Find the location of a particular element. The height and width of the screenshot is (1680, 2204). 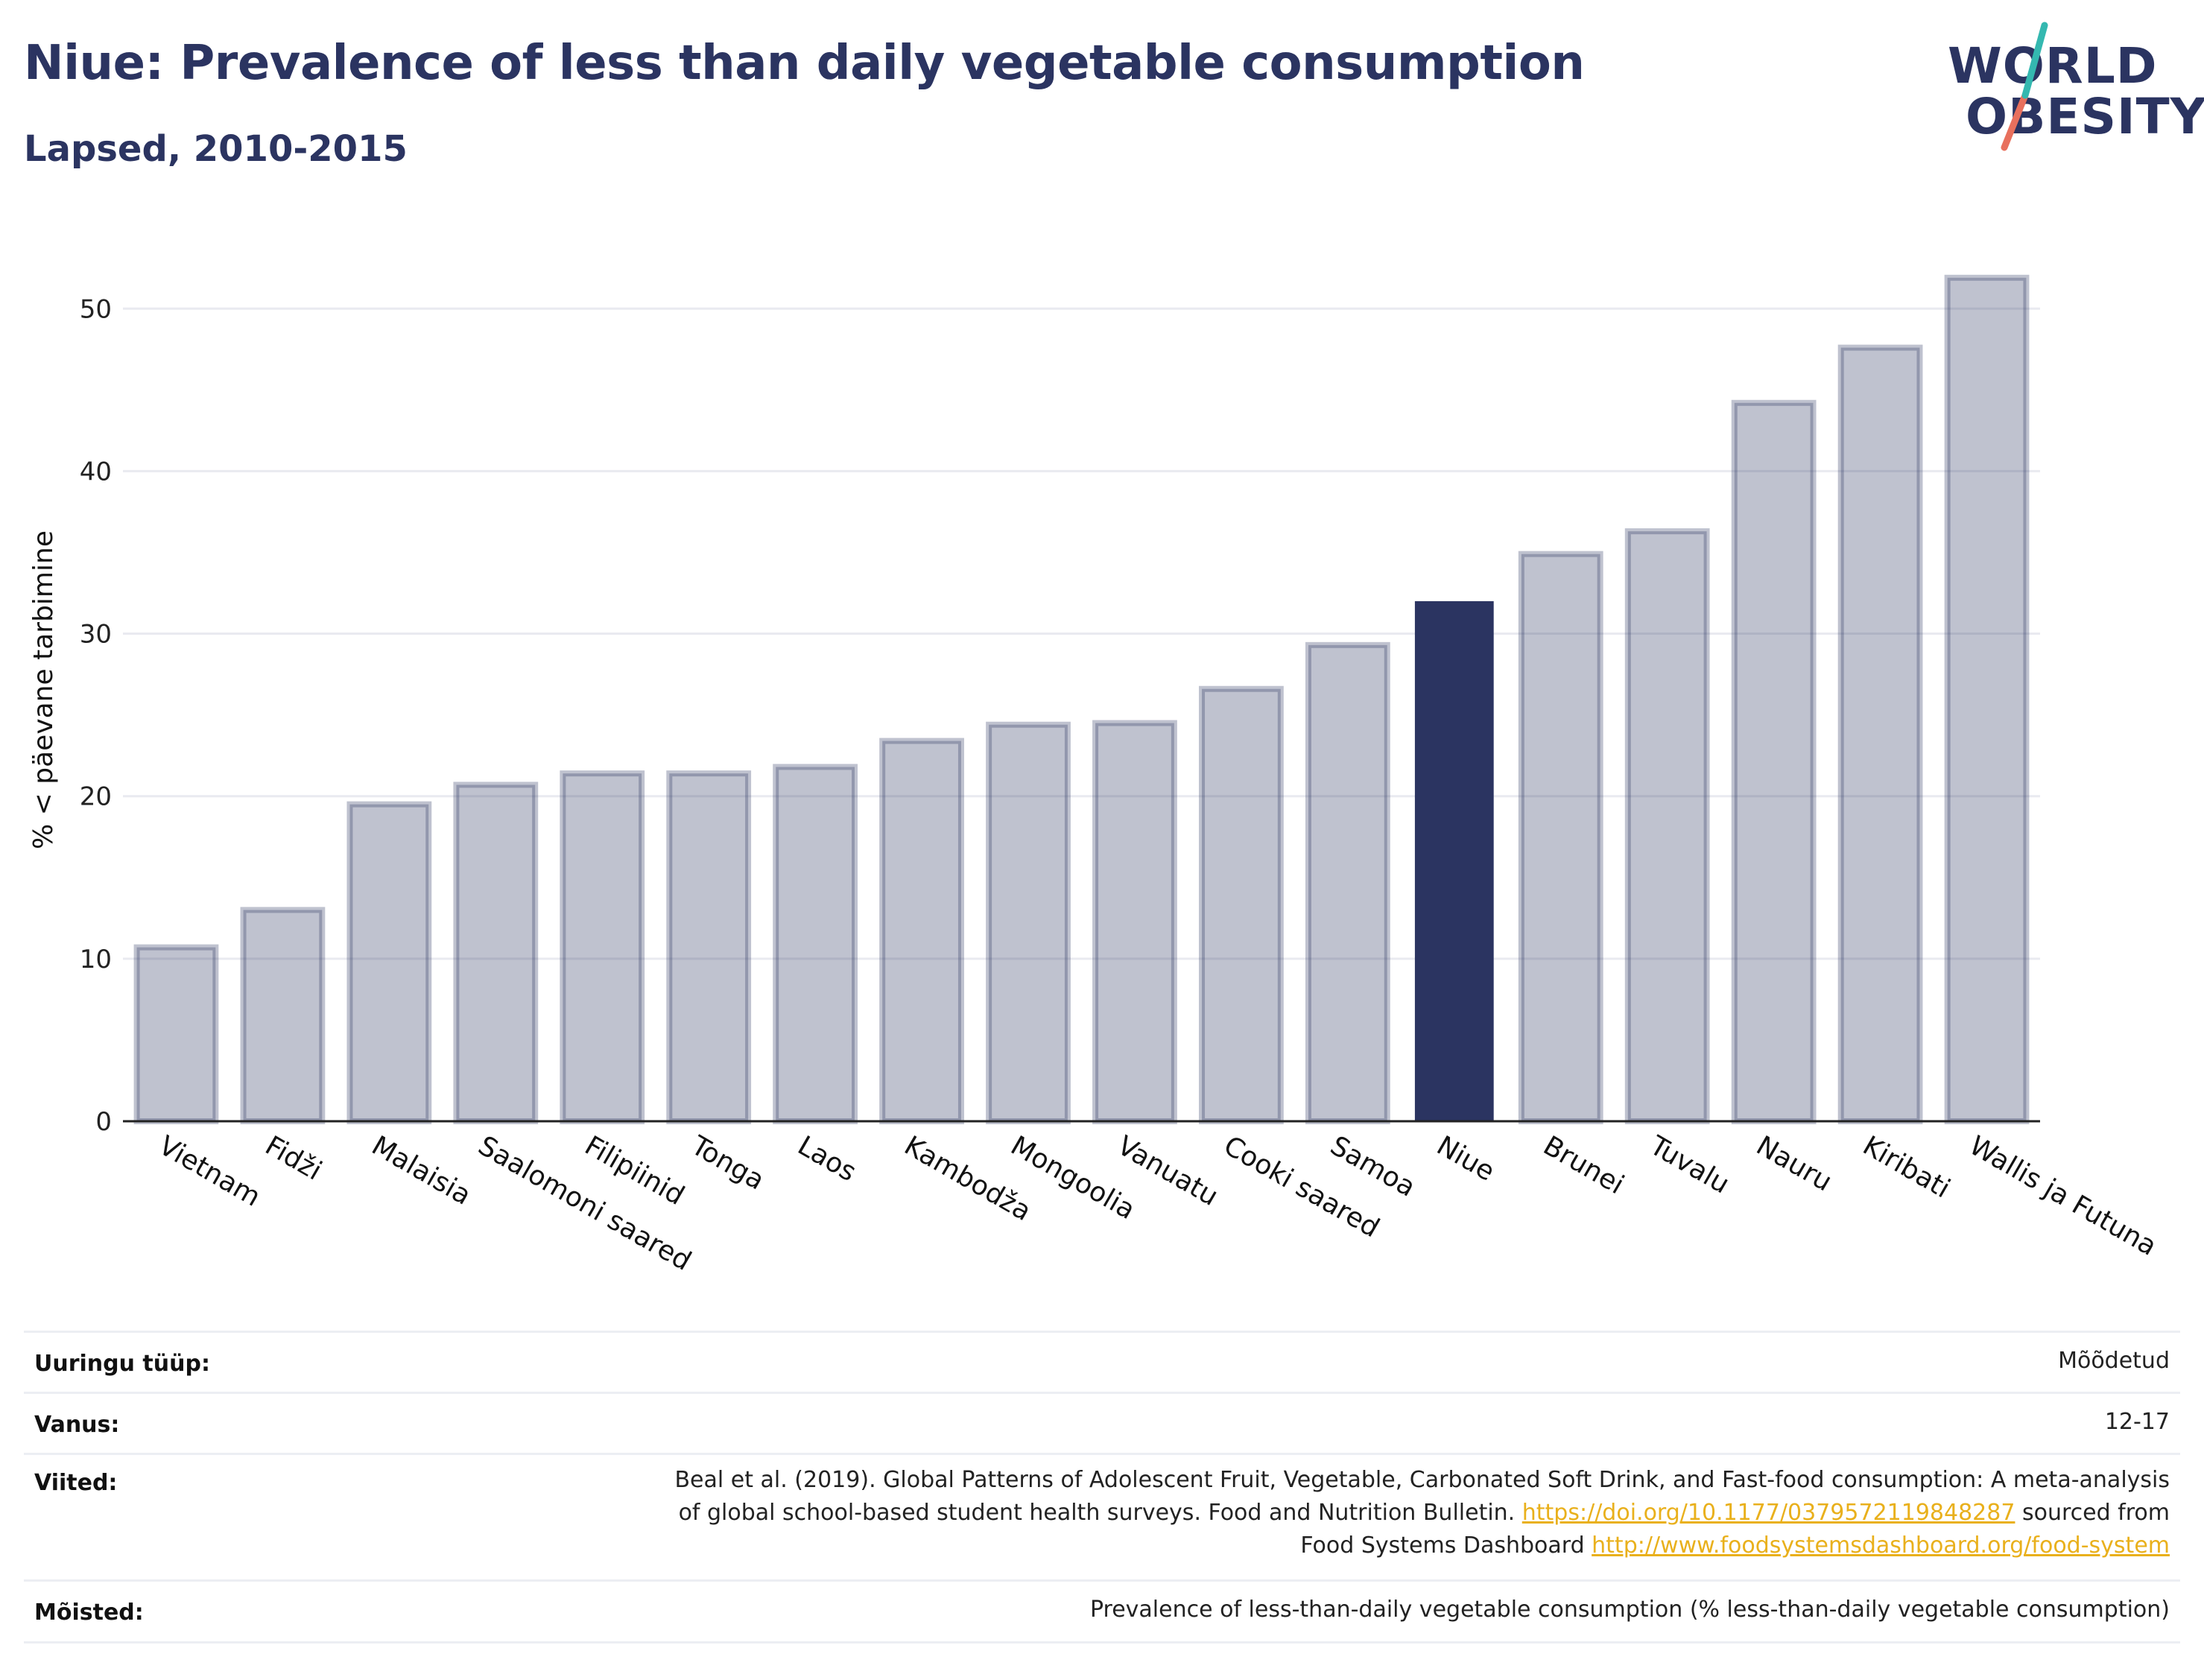

bar-niue is located at coordinates (1454, 860).